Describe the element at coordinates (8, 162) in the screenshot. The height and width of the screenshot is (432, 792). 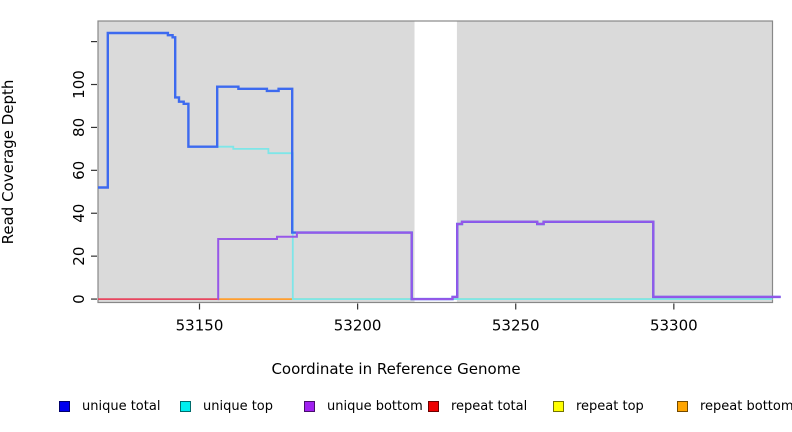
I see `y-axis-title: Read Coverage Depth` at that location.